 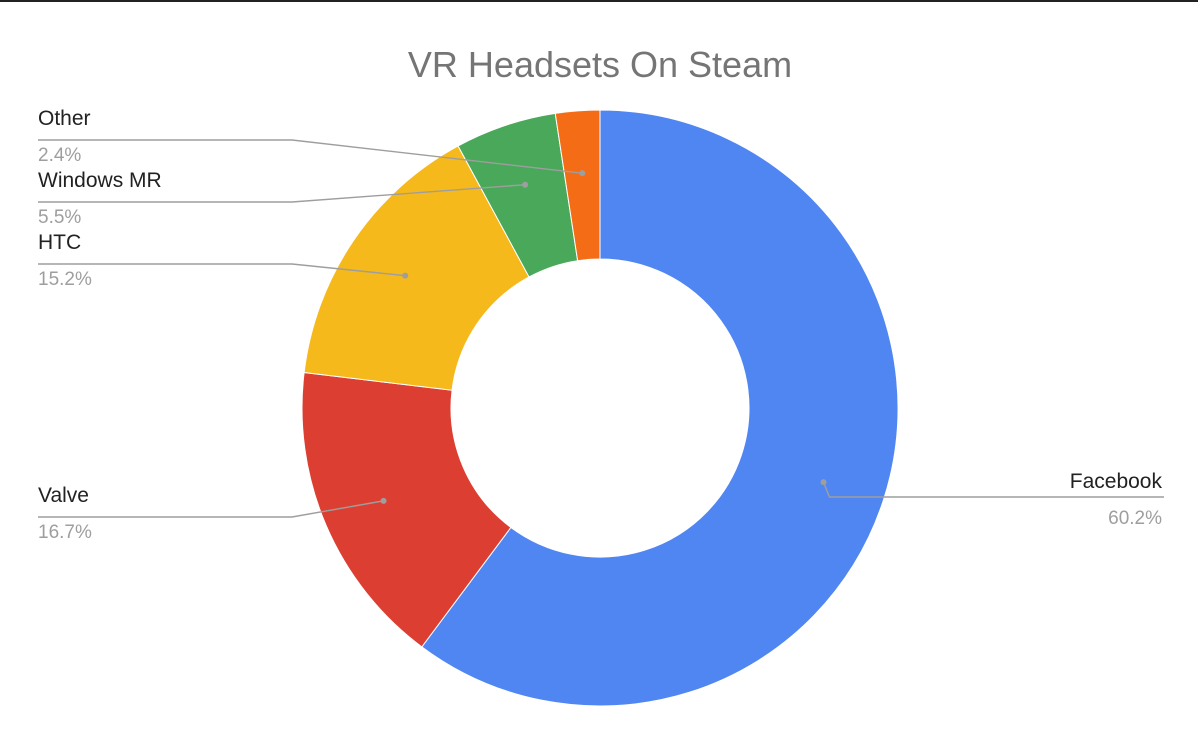 I want to click on label-value-windows-mr: 5.5%, so click(x=59, y=217).